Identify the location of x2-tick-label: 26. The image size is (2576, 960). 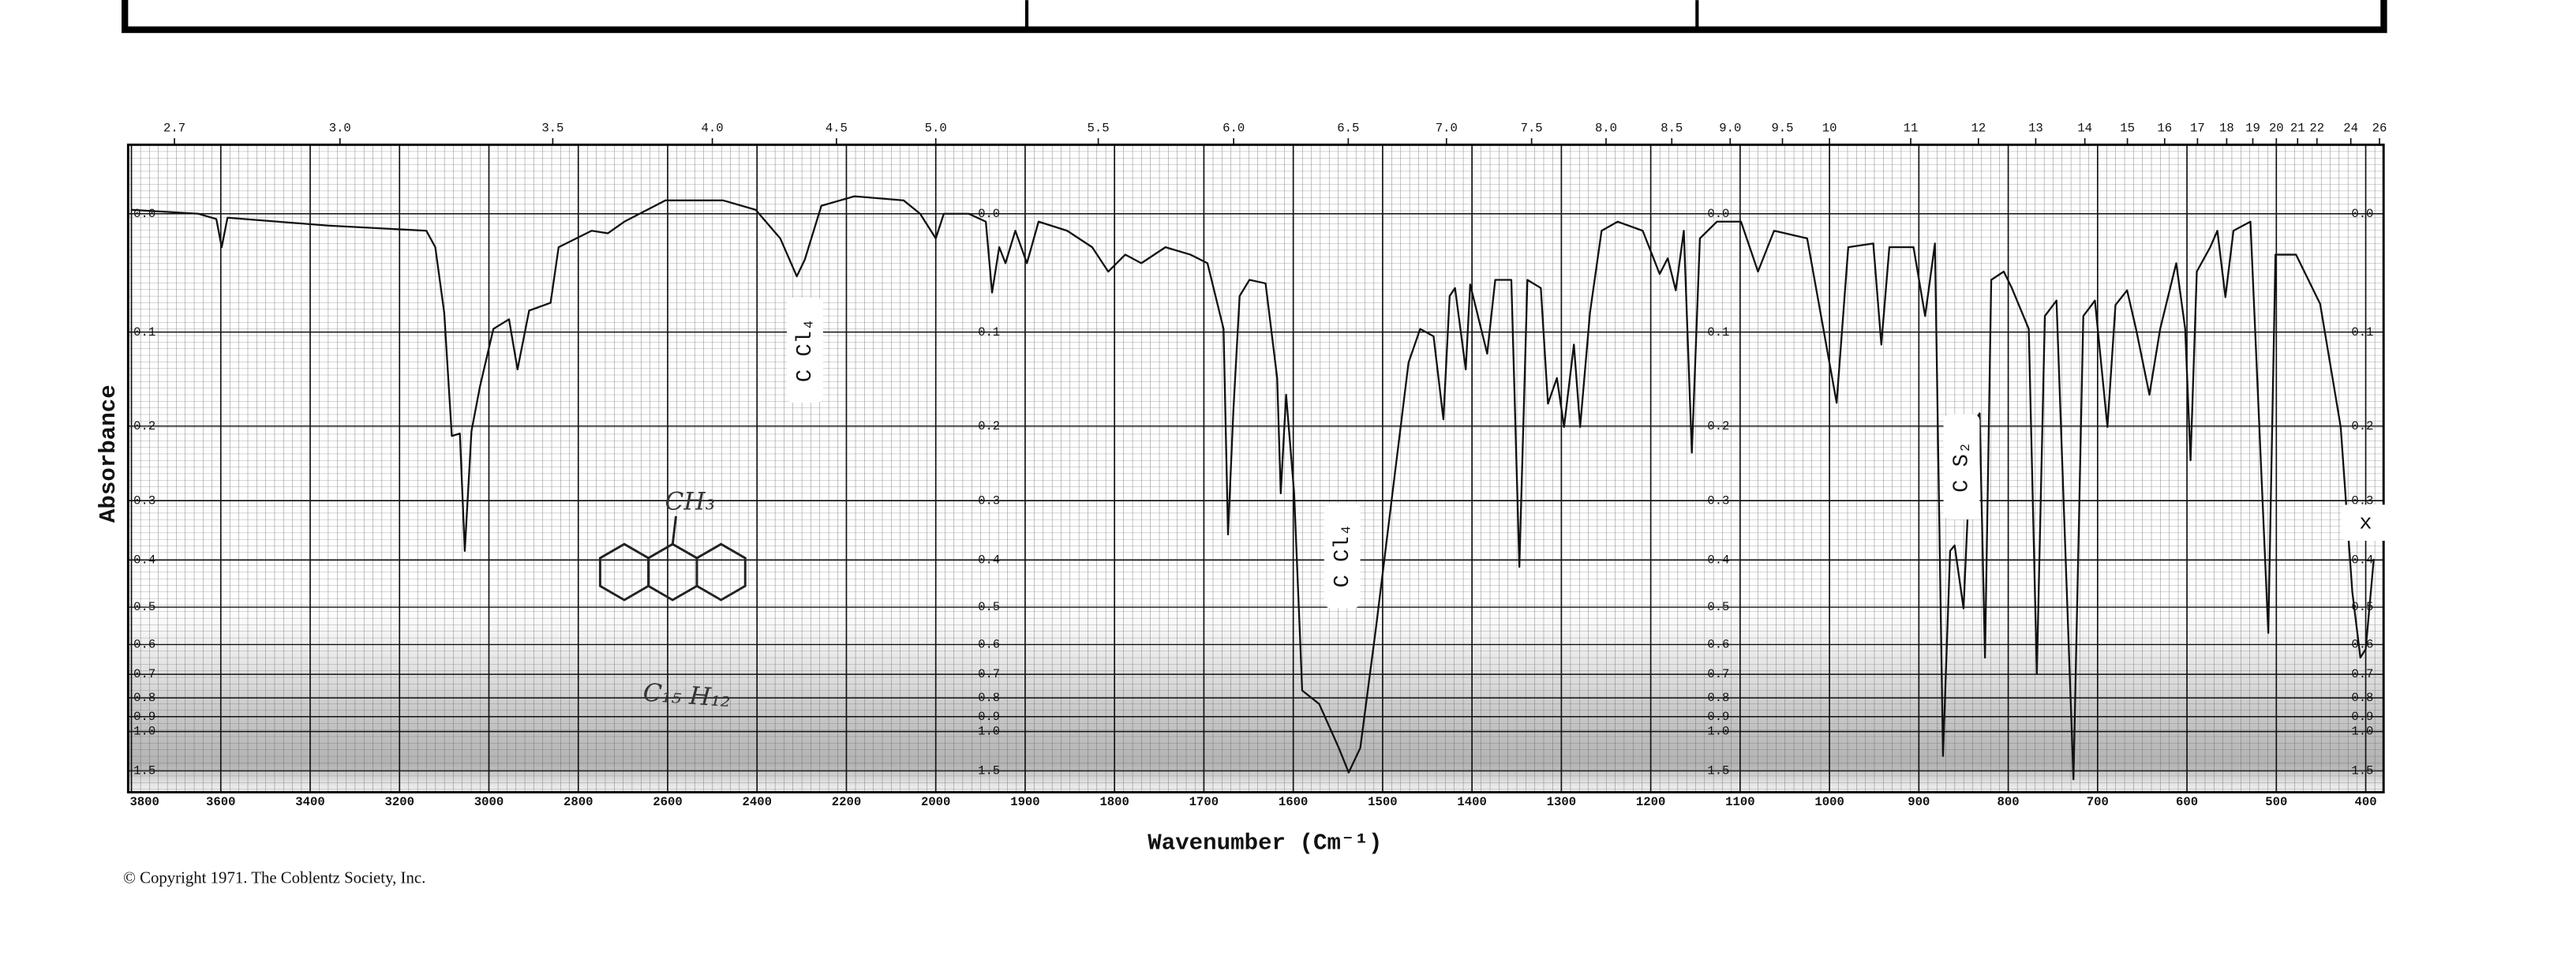
(2379, 129).